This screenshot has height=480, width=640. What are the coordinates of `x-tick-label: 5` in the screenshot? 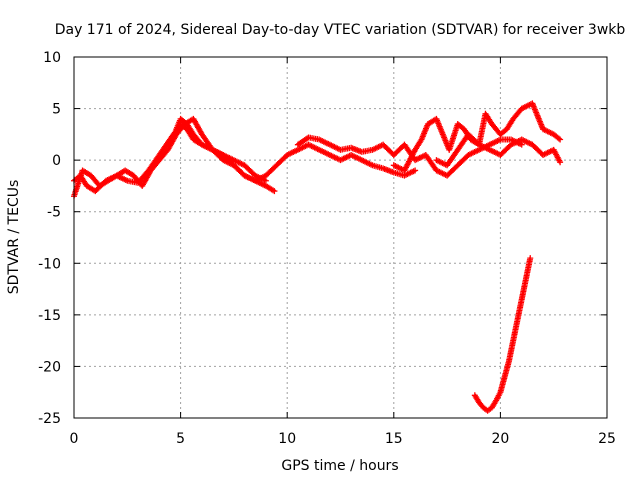 It's located at (180, 439).